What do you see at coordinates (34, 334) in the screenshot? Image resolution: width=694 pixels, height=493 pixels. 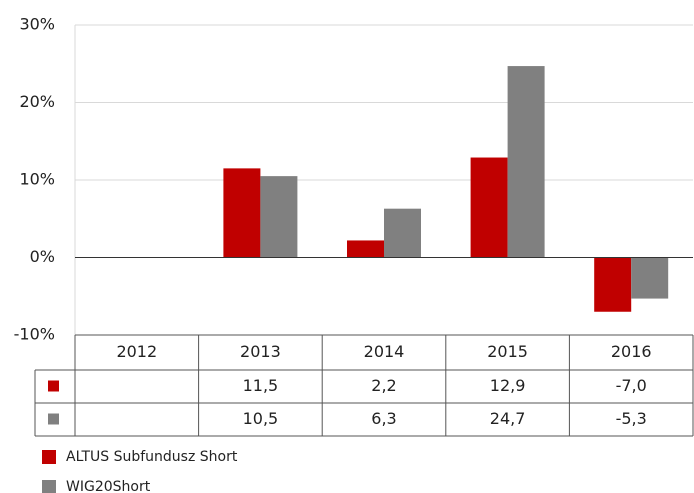 I see `y-tick-label: -10%` at bounding box center [34, 334].